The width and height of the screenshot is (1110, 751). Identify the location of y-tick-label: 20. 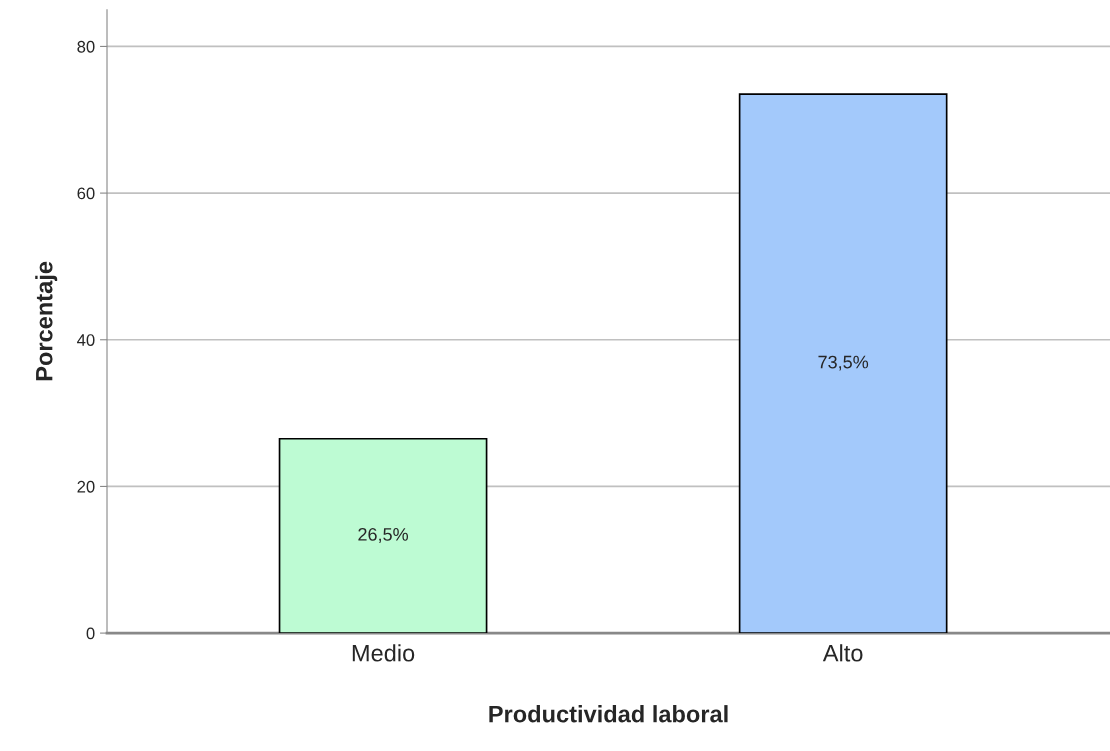
(86, 486).